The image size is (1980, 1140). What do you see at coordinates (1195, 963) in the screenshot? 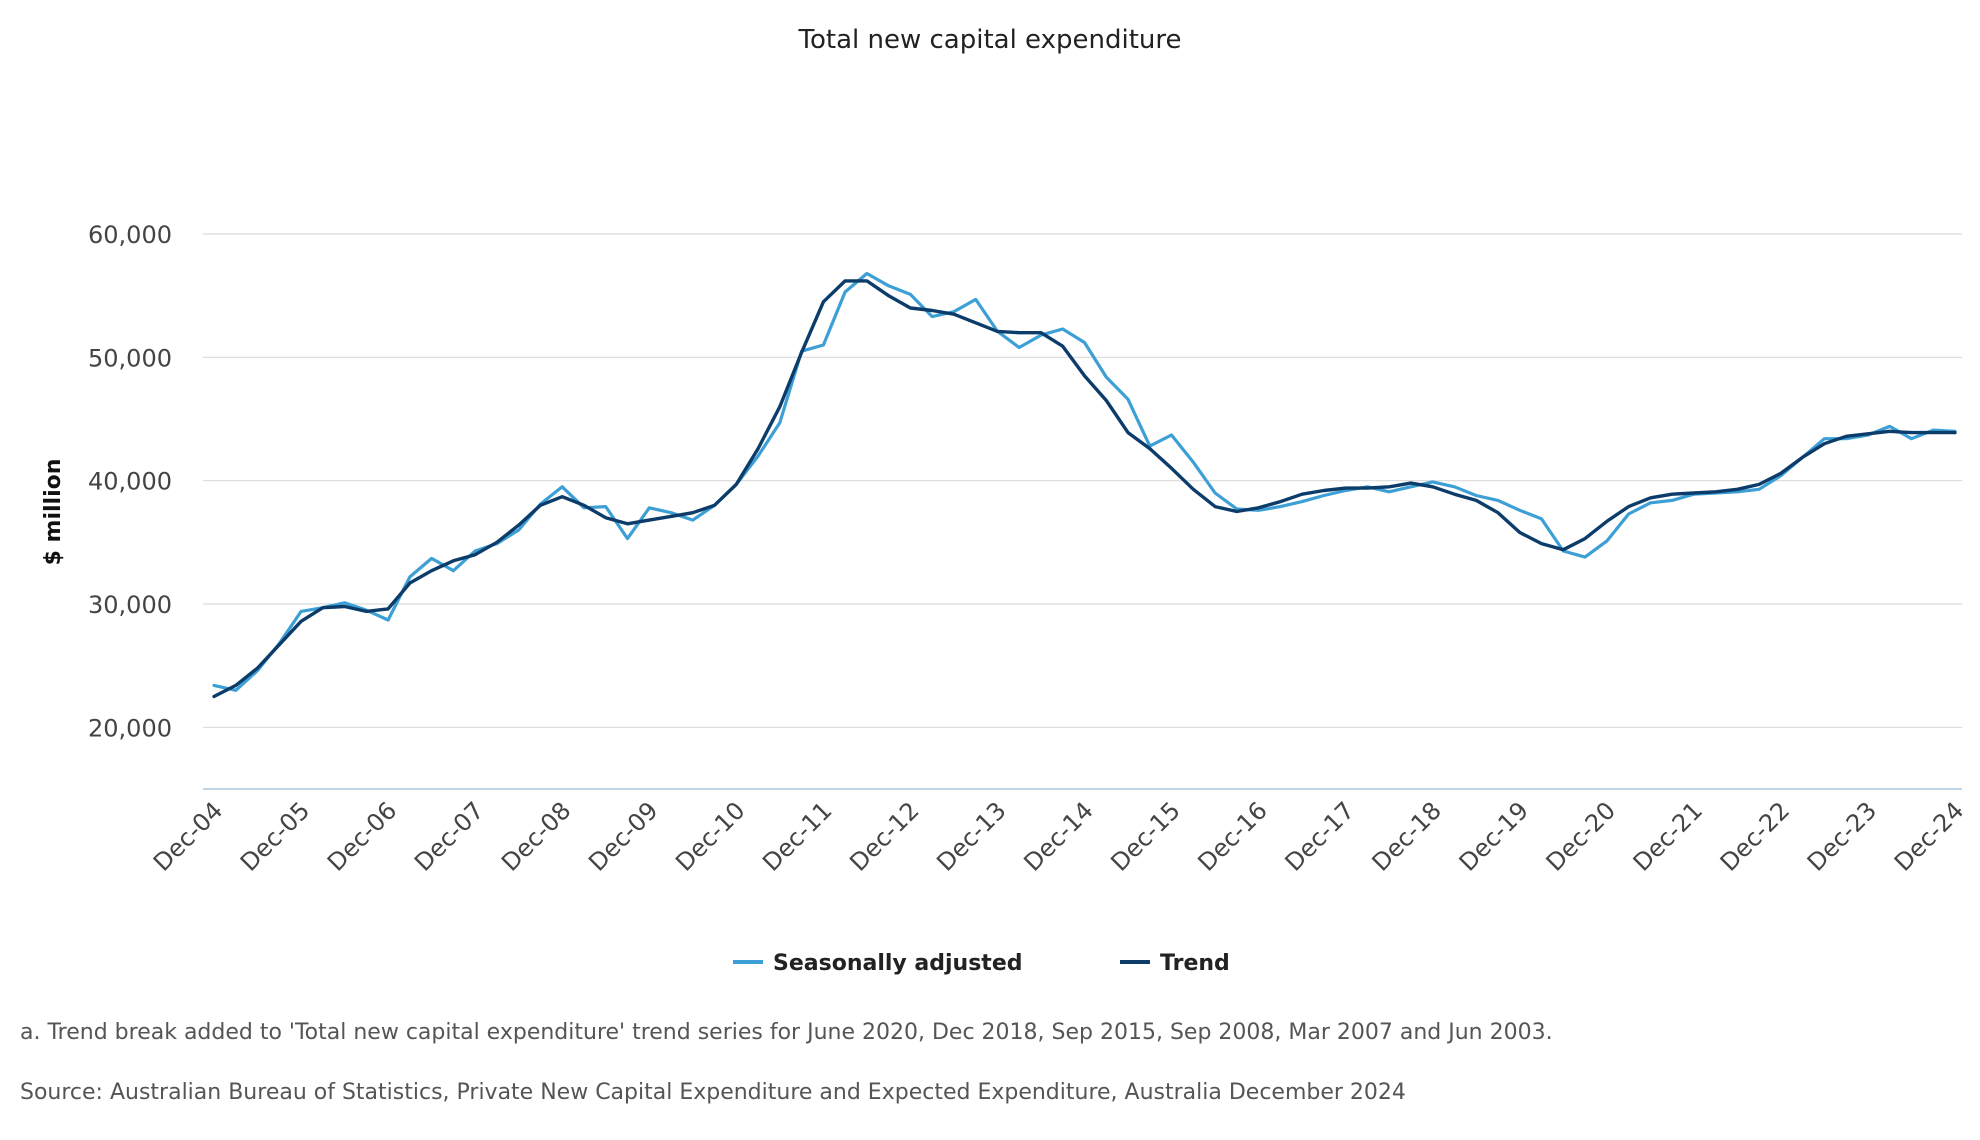
I see `legend-label: Trend` at bounding box center [1195, 963].